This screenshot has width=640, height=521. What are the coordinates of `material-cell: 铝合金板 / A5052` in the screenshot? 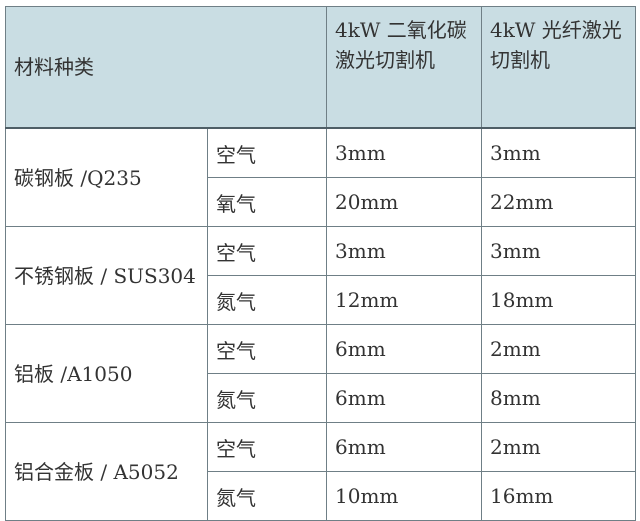 It's located at (106, 471).